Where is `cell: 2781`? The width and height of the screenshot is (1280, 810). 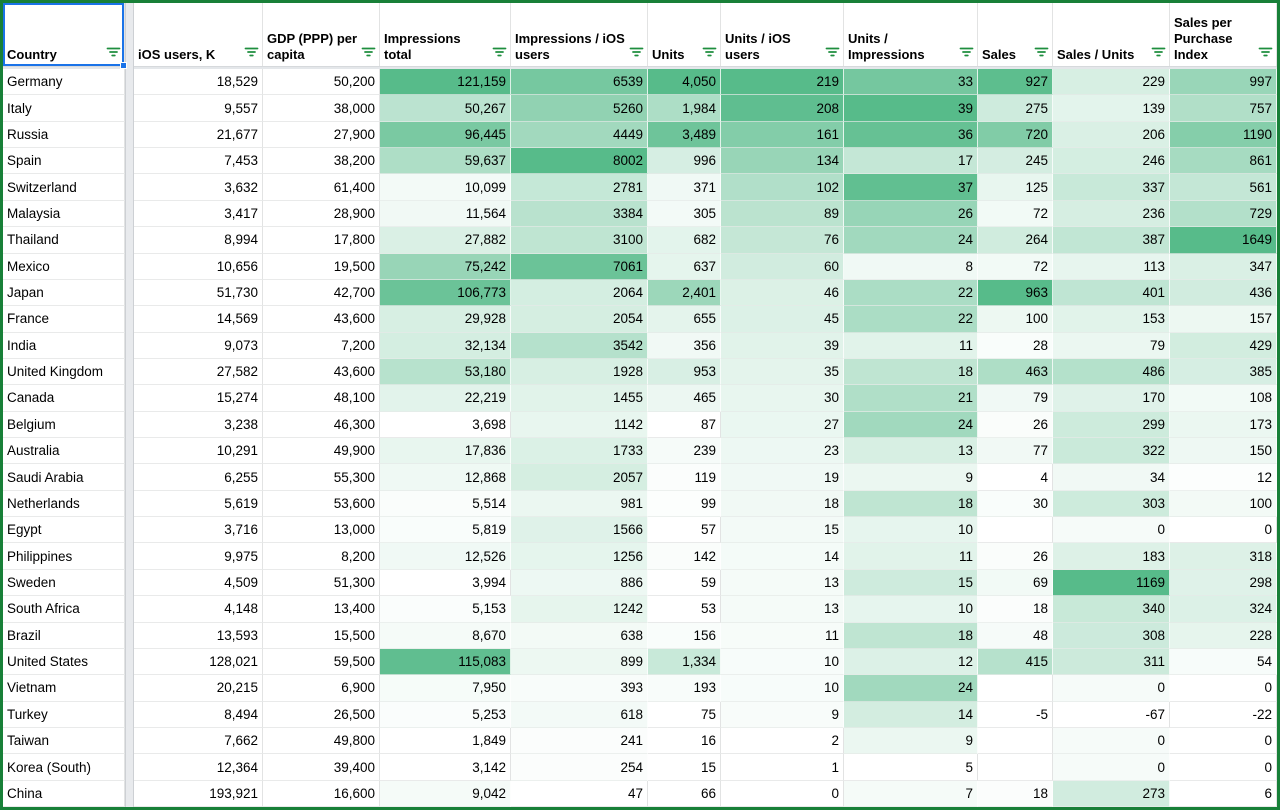
cell: 2781 is located at coordinates (579, 187).